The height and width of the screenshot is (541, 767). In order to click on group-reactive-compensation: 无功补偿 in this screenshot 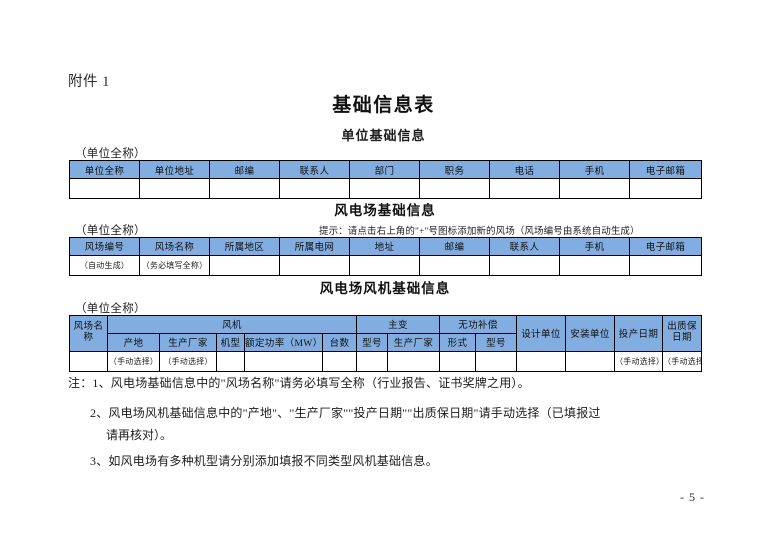, I will do `click(478, 324)`.